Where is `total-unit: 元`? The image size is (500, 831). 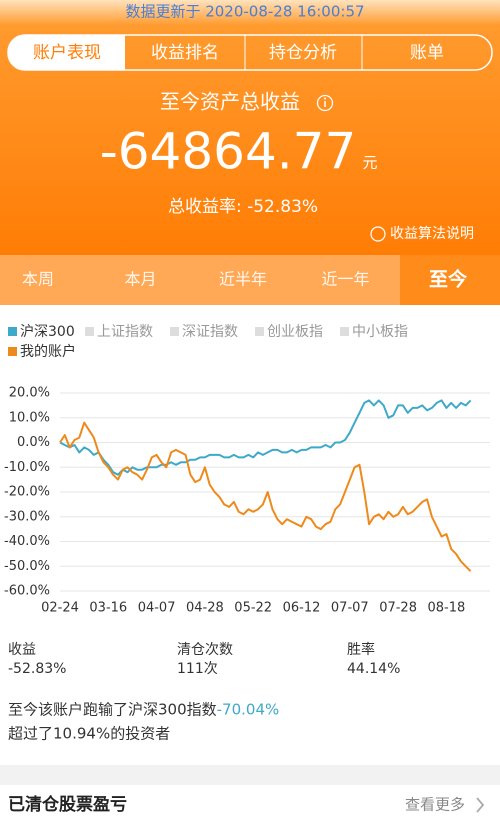 total-unit: 元 is located at coordinates (369, 163).